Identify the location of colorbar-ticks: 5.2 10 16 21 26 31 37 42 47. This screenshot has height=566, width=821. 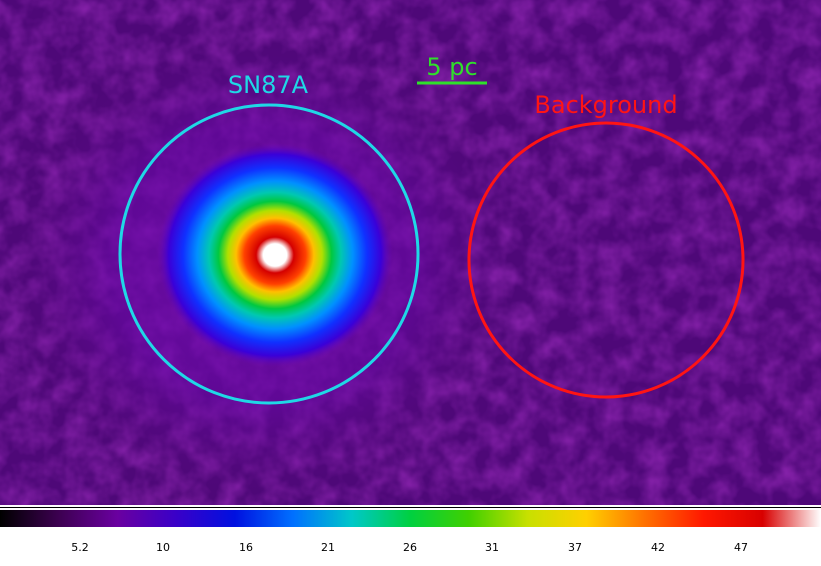
(409, 547).